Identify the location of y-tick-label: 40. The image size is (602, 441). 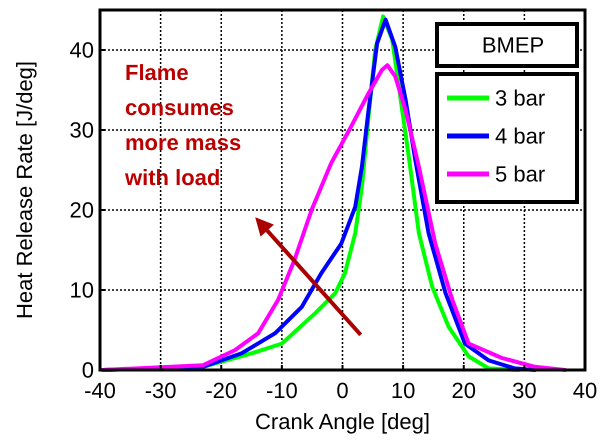
(82, 50).